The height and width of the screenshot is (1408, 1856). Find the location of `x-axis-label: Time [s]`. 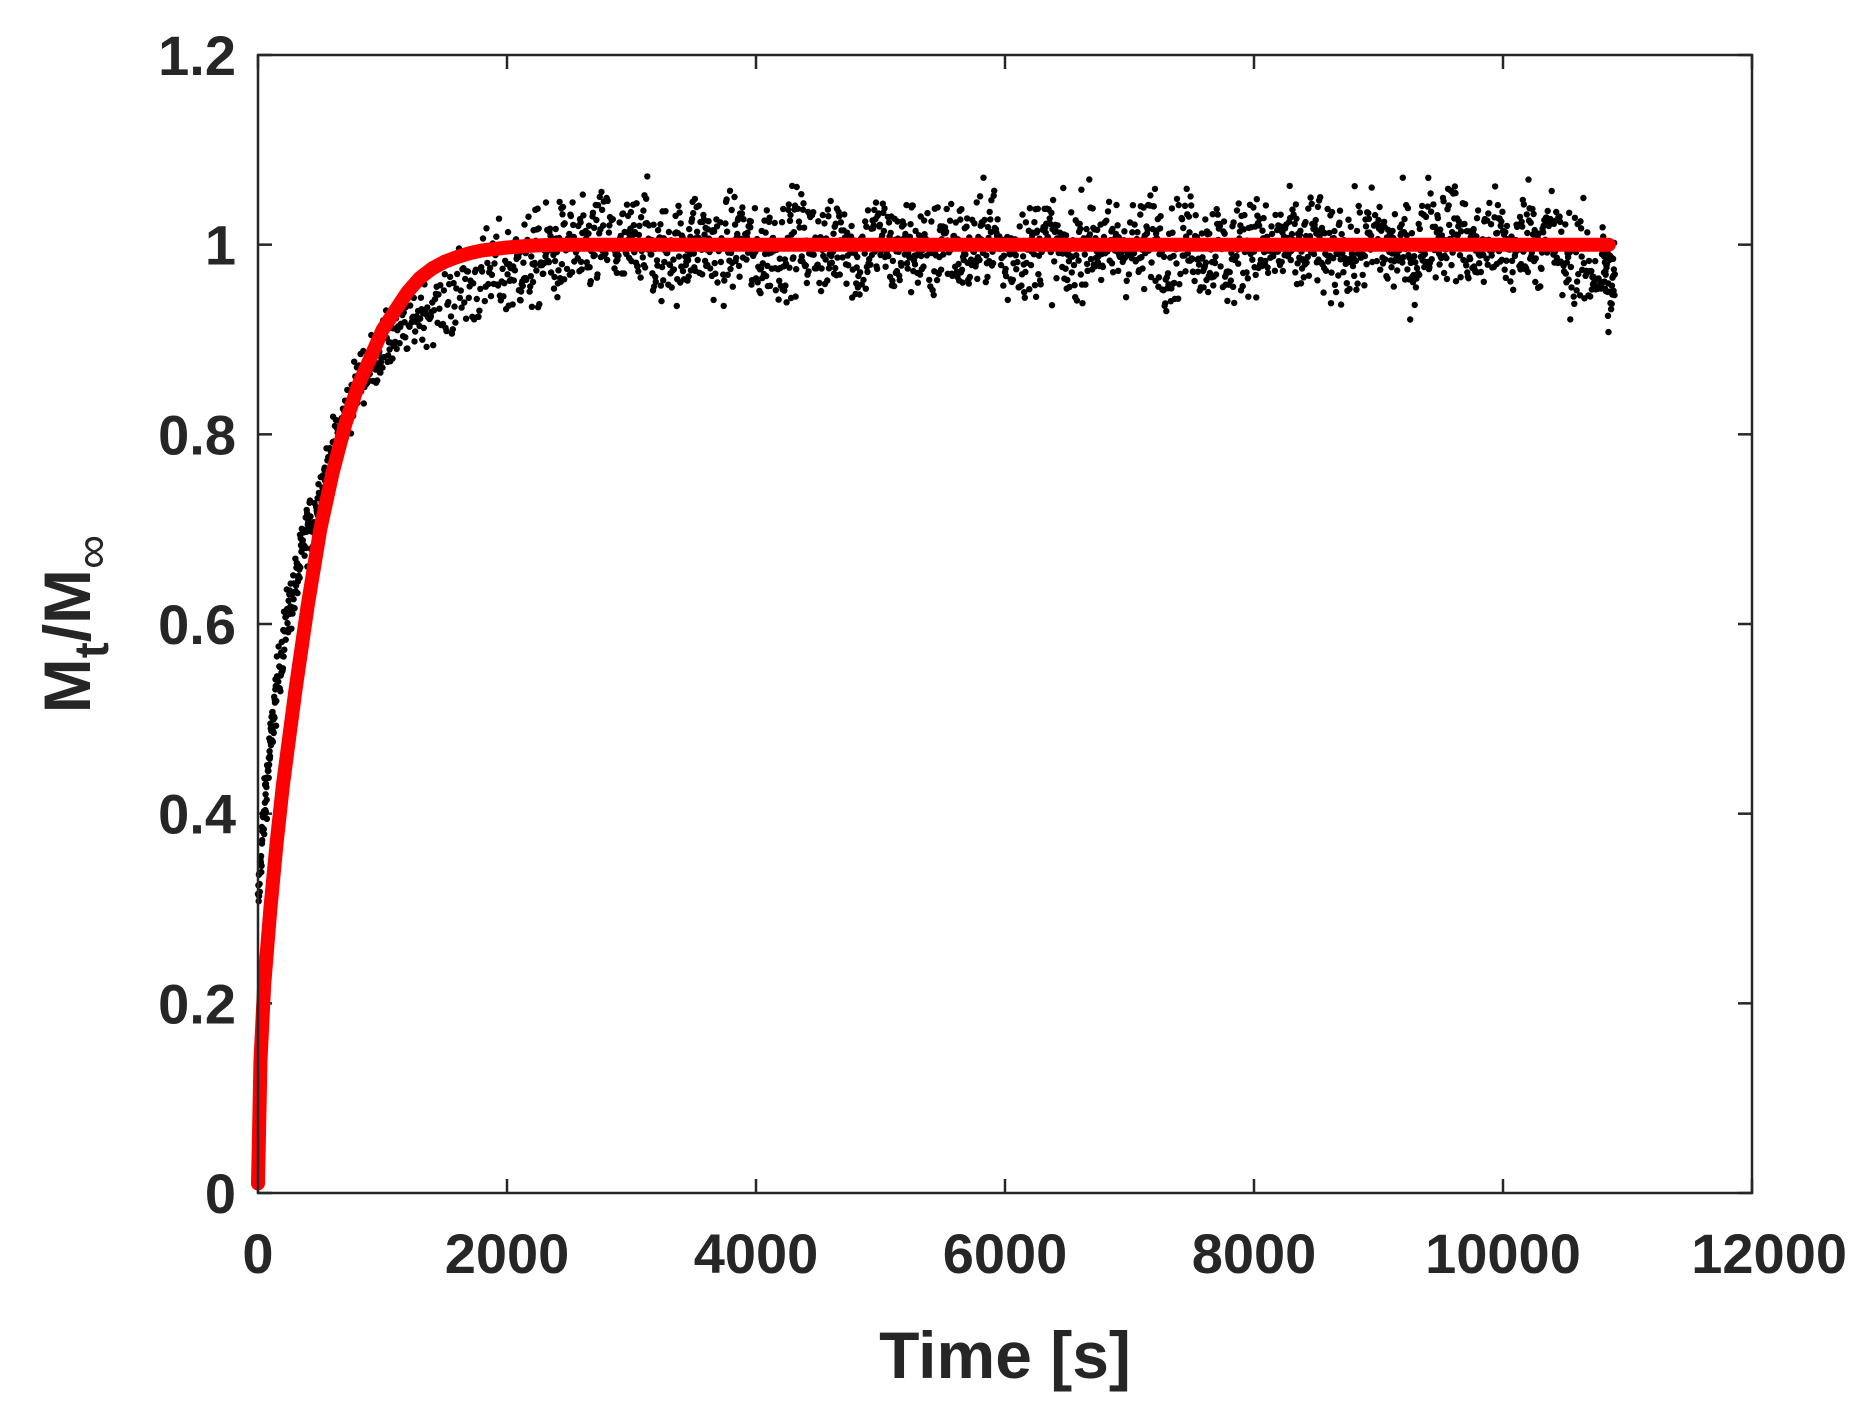

x-axis-label: Time [s] is located at coordinates (1005, 1355).